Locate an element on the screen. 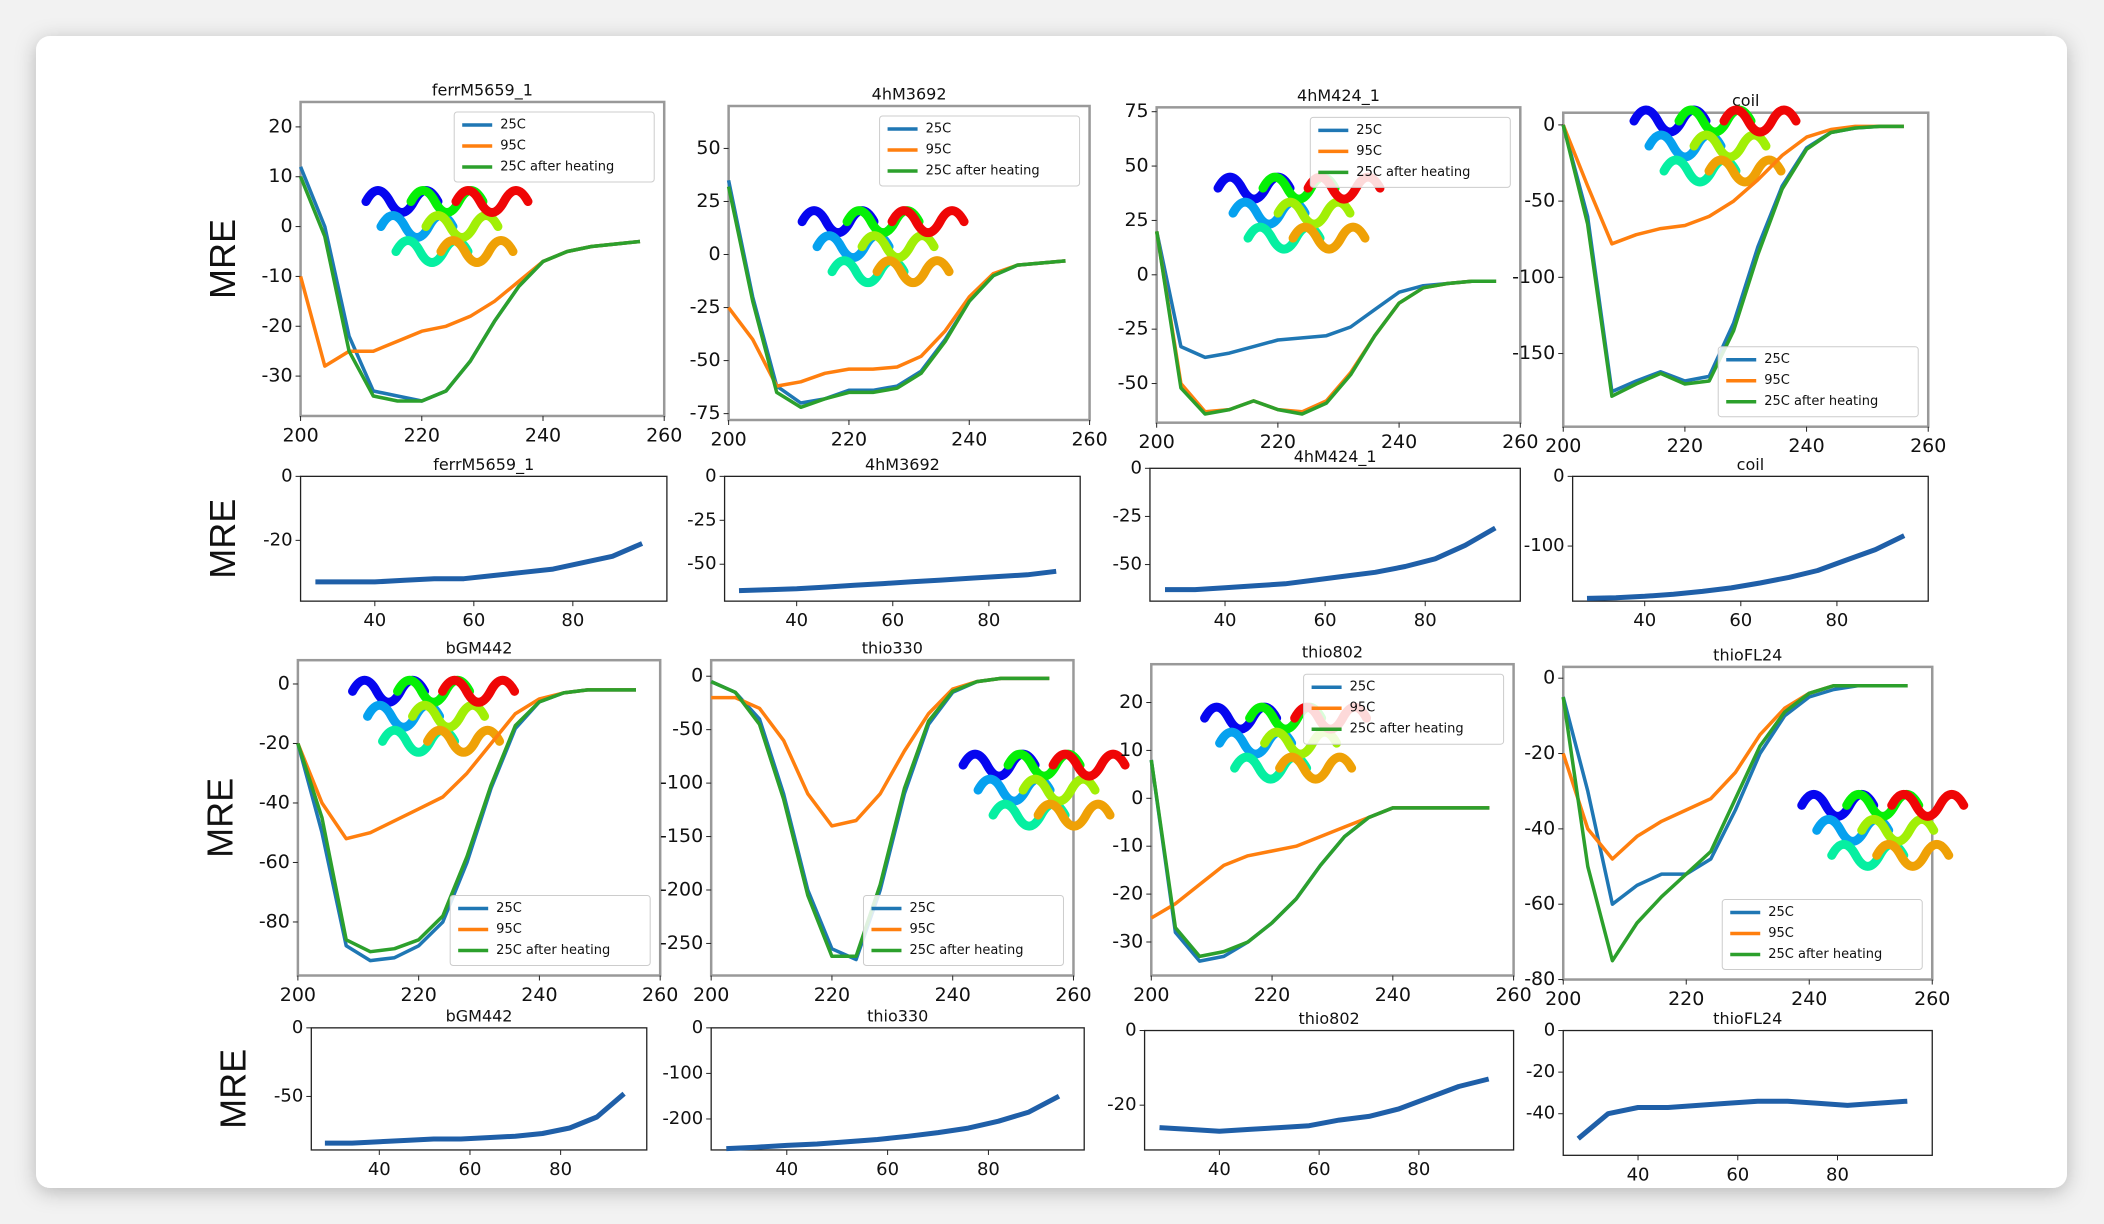 The image size is (2104, 1224). panel-title: 4hM424_1 is located at coordinates (1338, 96).